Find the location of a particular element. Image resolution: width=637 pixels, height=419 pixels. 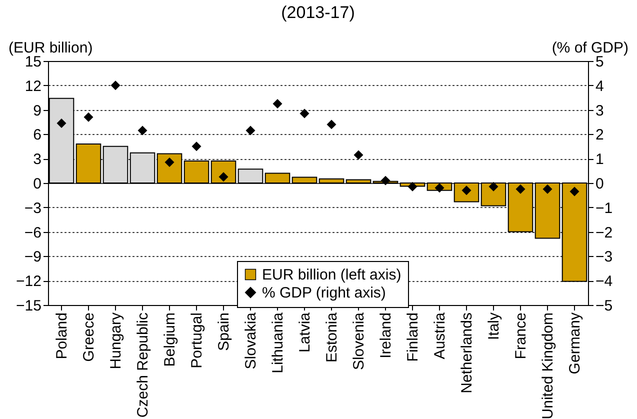

x-tick-label: Finland is located at coordinates (413, 337).